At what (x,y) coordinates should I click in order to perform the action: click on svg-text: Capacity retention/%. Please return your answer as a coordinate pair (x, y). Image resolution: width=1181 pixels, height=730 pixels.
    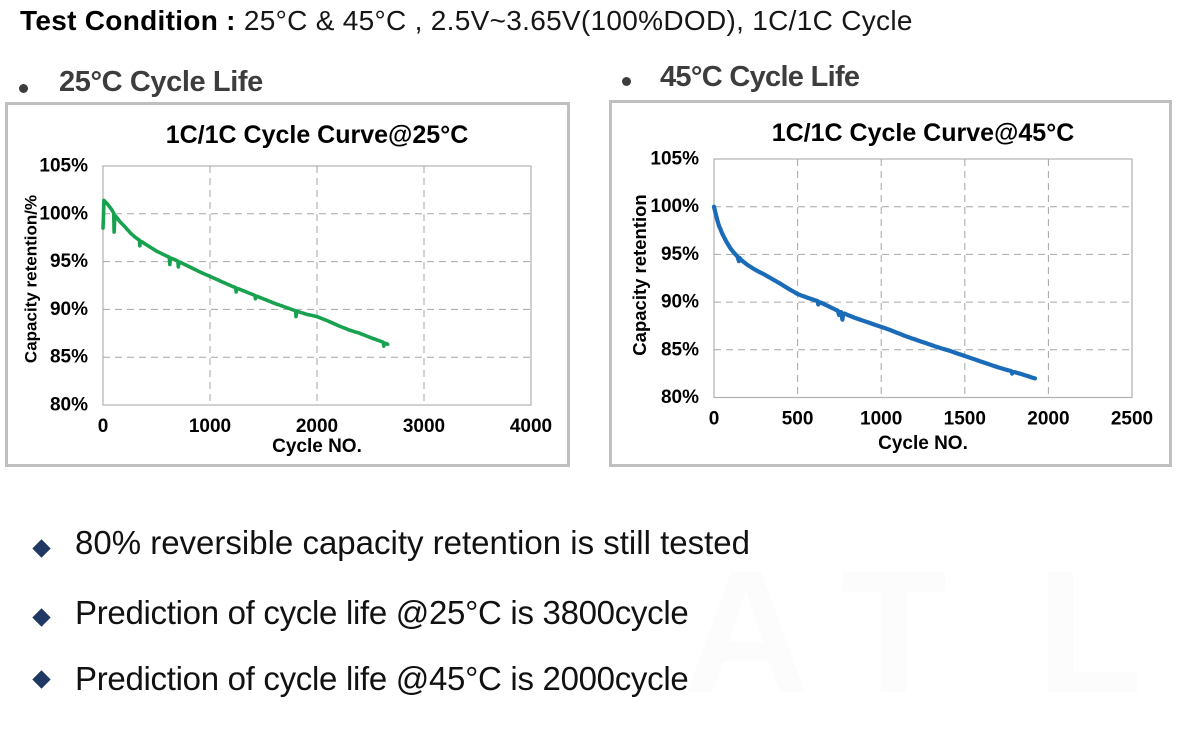
    Looking at the image, I should click on (31, 279).